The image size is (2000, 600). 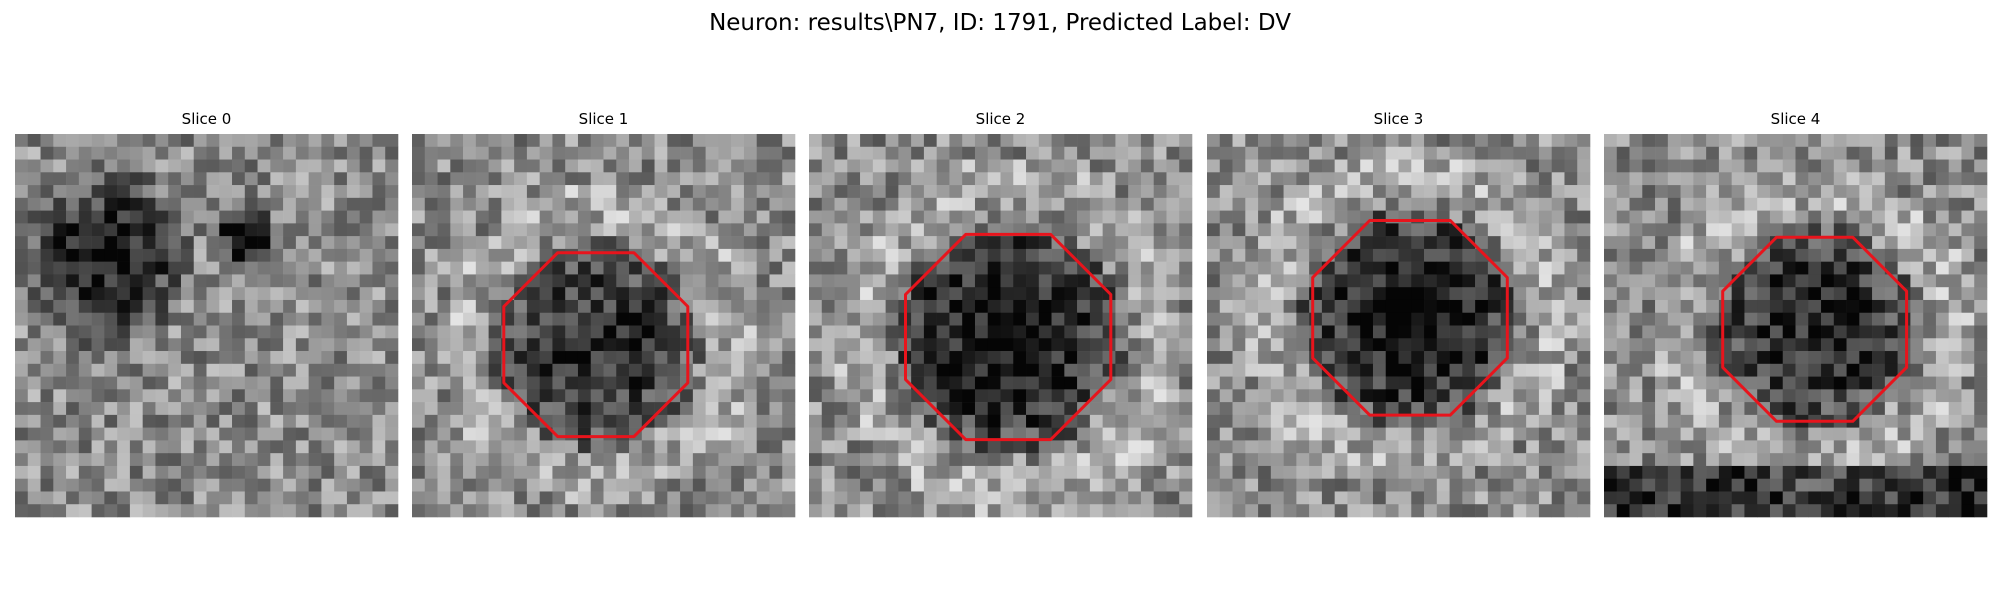 What do you see at coordinates (1399, 326) in the screenshot?
I see `slice-image` at bounding box center [1399, 326].